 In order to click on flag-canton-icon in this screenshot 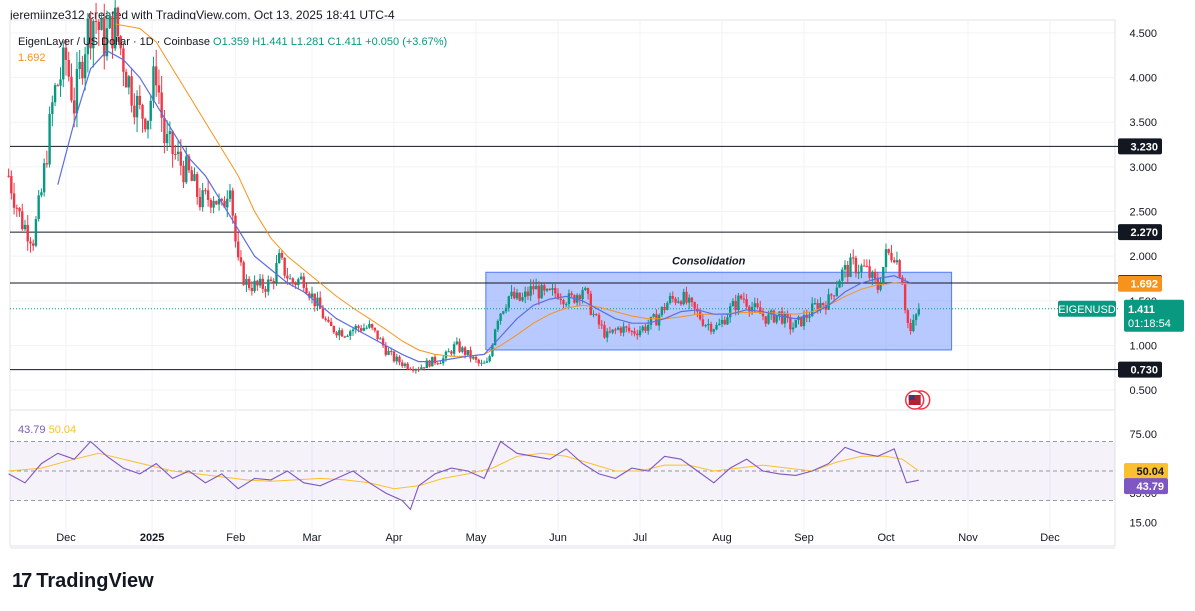, I will do `click(911, 397)`.